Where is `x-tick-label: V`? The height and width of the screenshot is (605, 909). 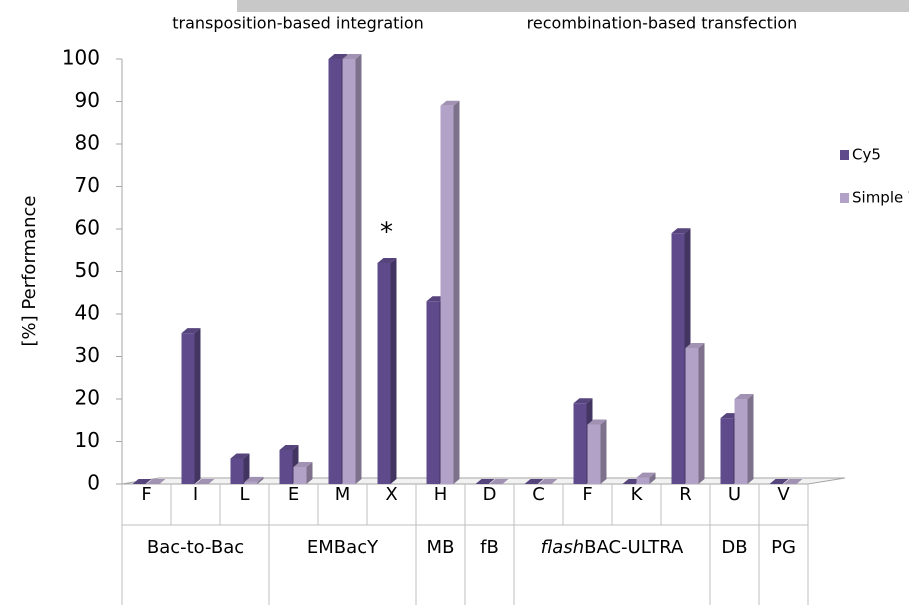
x-tick-label: V is located at coordinates (783, 494).